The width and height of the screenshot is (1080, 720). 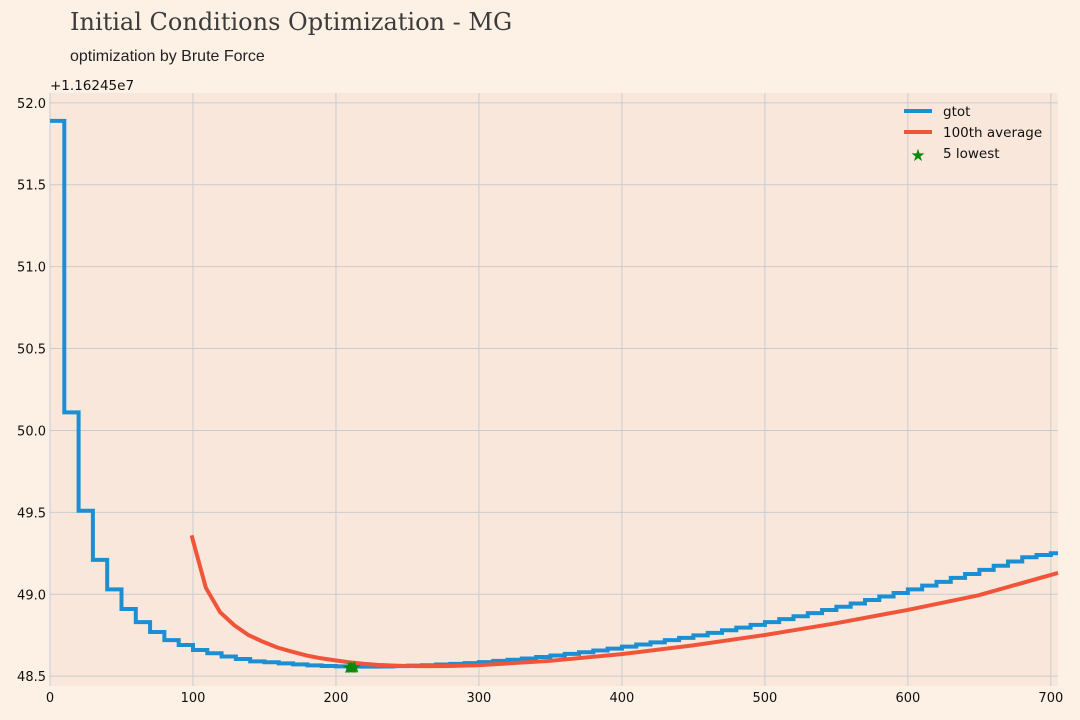 What do you see at coordinates (167, 56) in the screenshot?
I see `chart-subtitle: optimization by Brute Force` at bounding box center [167, 56].